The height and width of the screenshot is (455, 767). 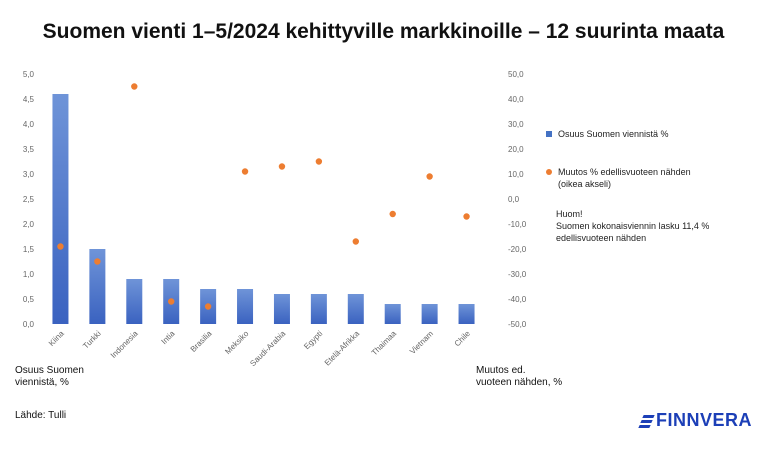 I want to click on legend-dot-swatch, so click(x=549, y=172).